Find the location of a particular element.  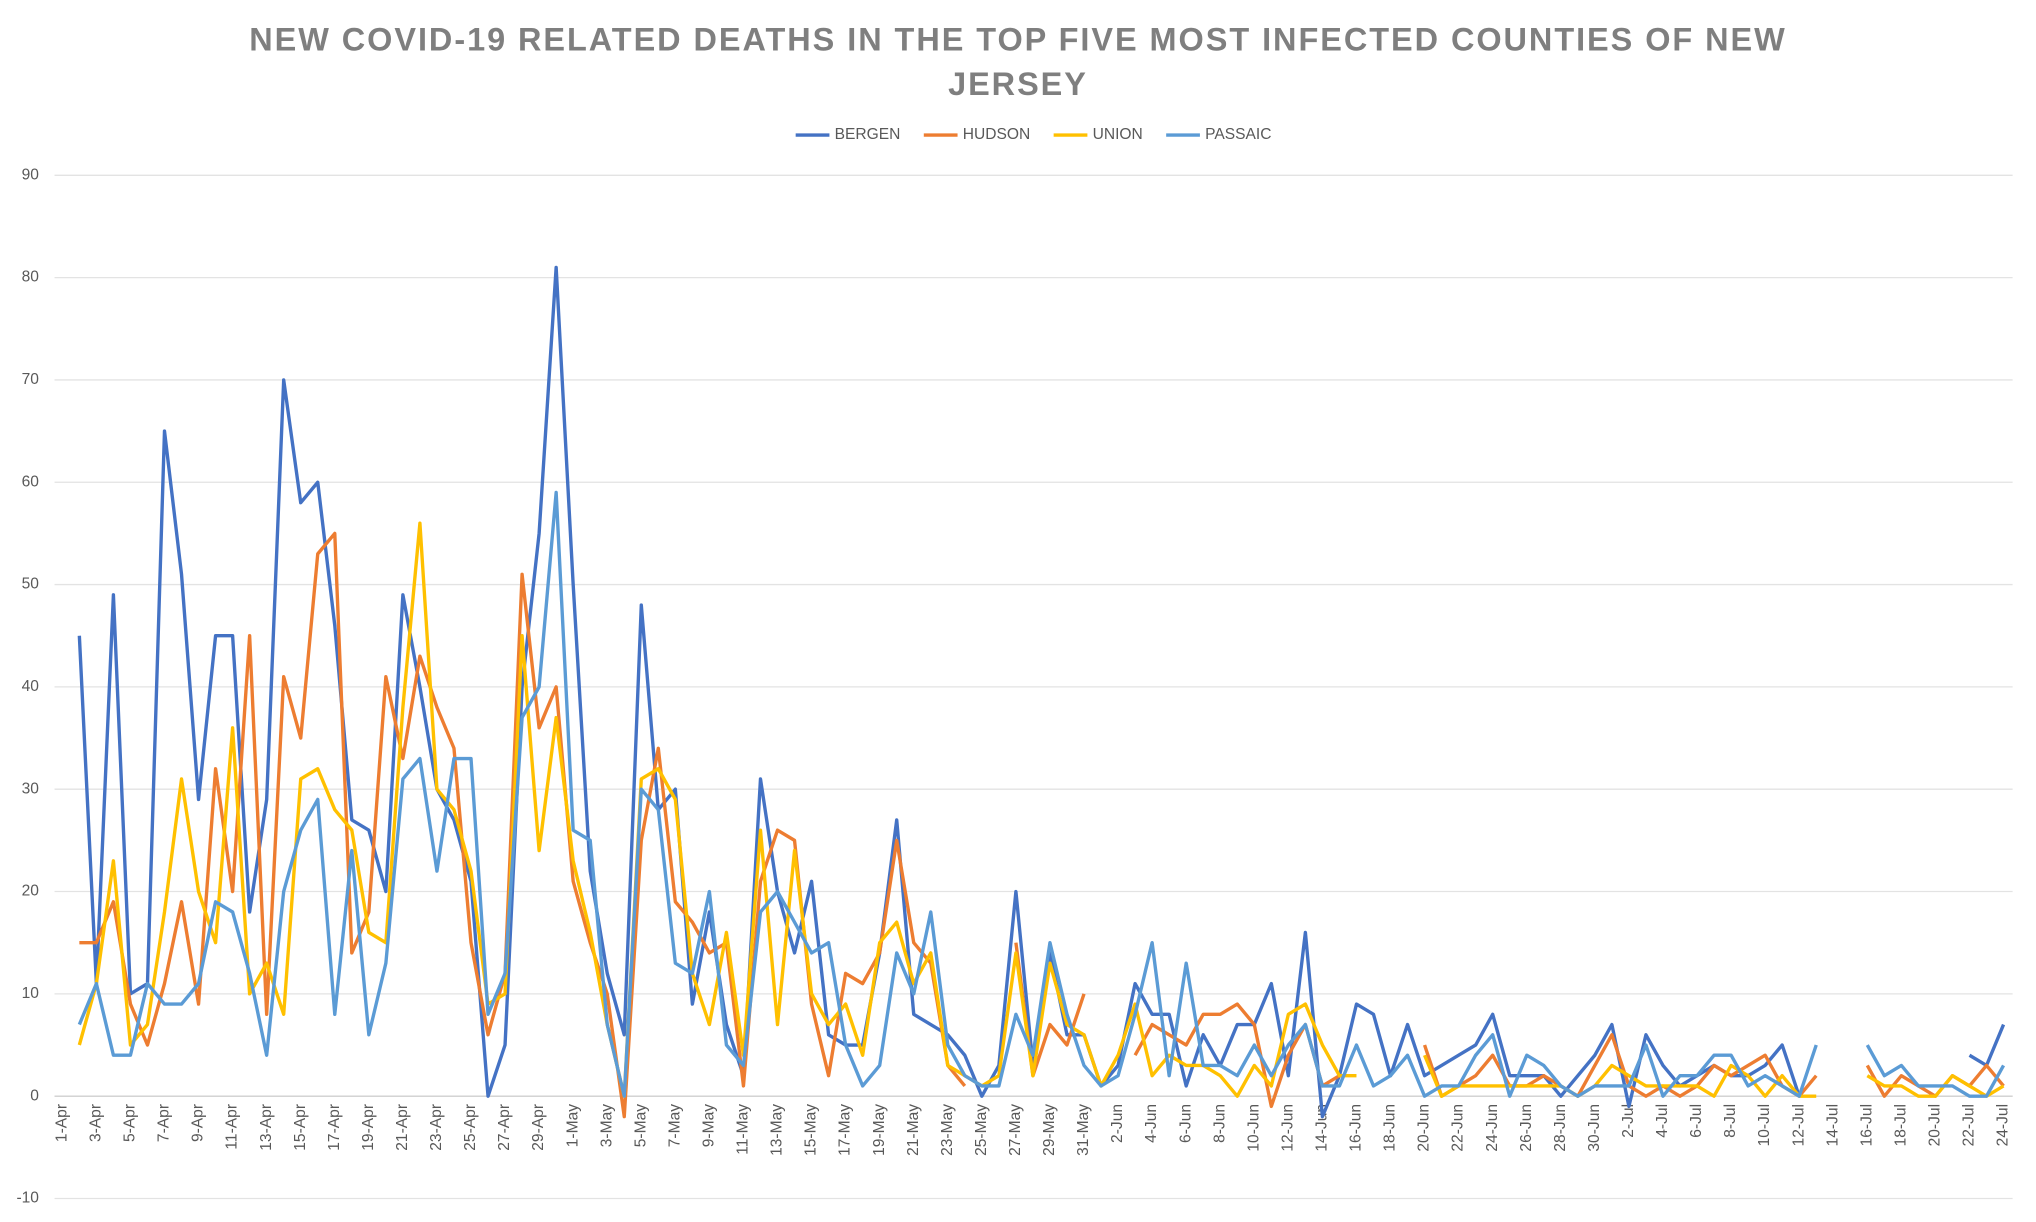

x-tick-label: 12-Jul is located at coordinates (1798, 1125).